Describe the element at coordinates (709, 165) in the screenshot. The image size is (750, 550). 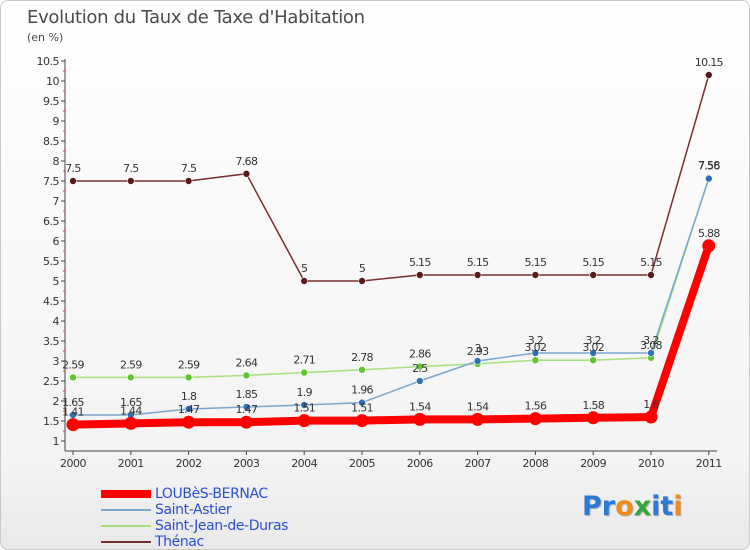
I see `data-label: 7.58` at that location.